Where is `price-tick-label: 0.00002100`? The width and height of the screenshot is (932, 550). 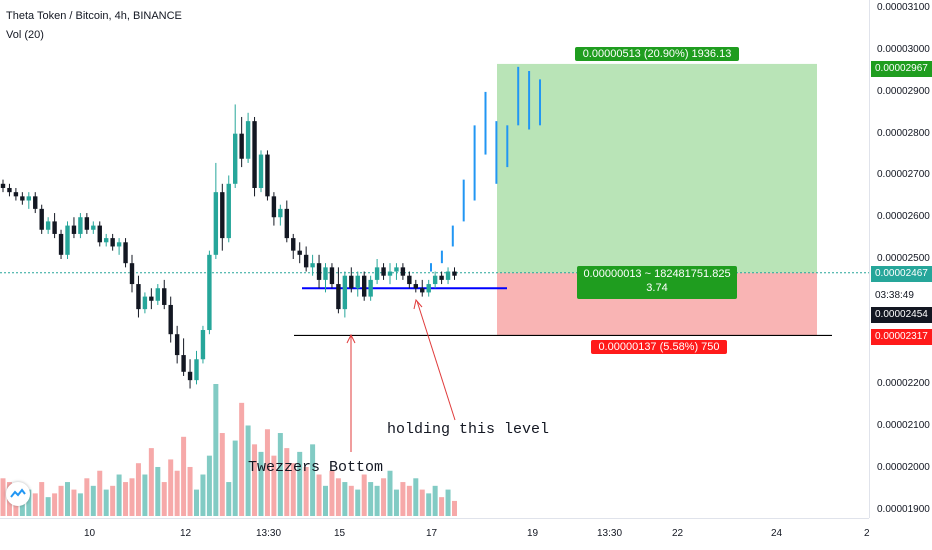
price-tick-label: 0.00002100 is located at coordinates (903, 426).